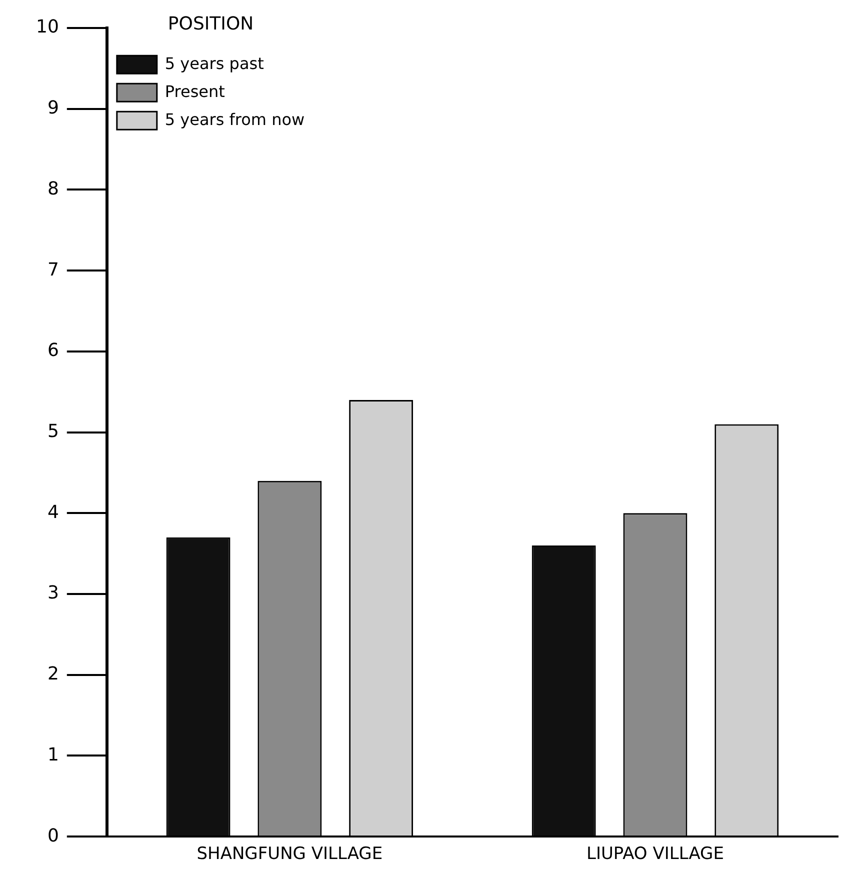 The height and width of the screenshot is (884, 868). I want to click on x-tick-label: LIUPAO VILLAGE, so click(655, 854).